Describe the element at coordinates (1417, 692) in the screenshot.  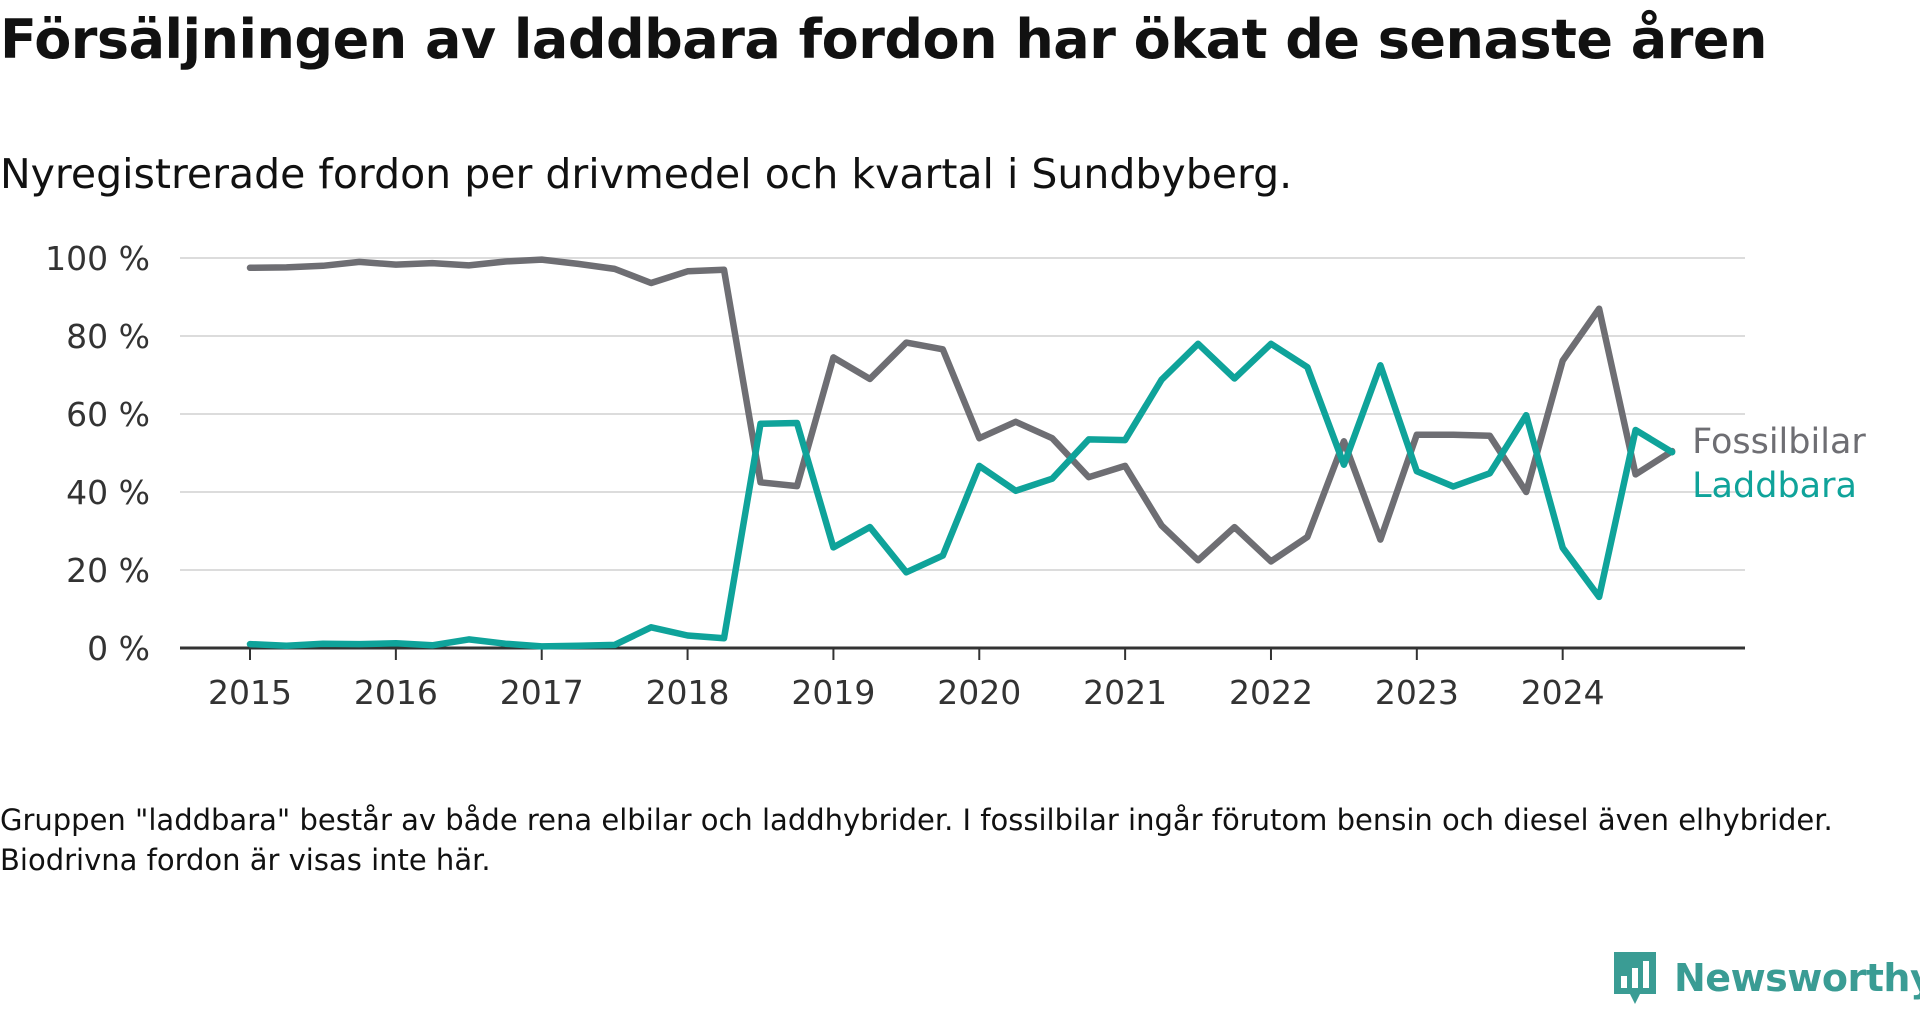
I see `x-tick-label: 2023` at that location.